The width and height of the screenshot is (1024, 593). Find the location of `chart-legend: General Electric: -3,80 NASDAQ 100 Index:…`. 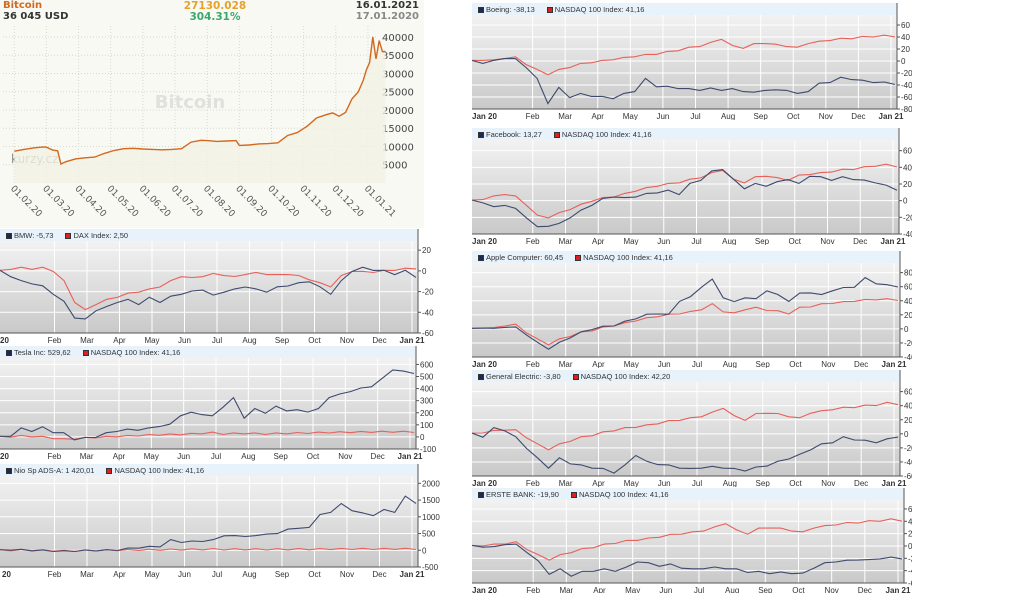

chart-legend: General Electric: -3,80 NASDAQ 100 Index:… is located at coordinates (574, 376).